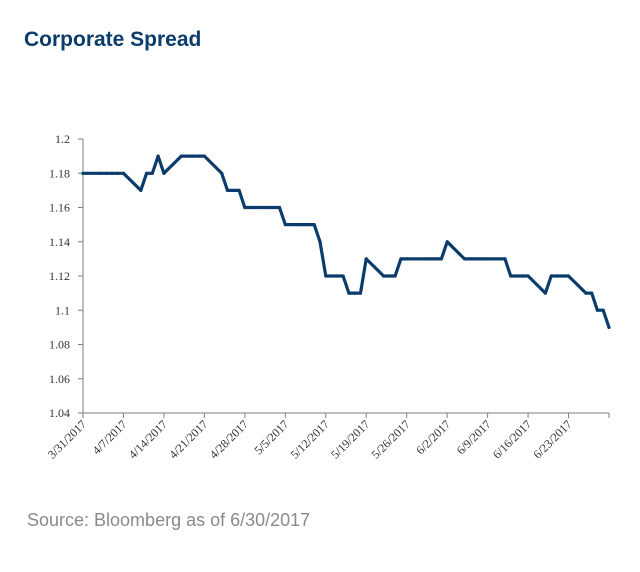  Describe the element at coordinates (474, 437) in the screenshot. I see `x-tick-label: 6/9/2017` at that location.